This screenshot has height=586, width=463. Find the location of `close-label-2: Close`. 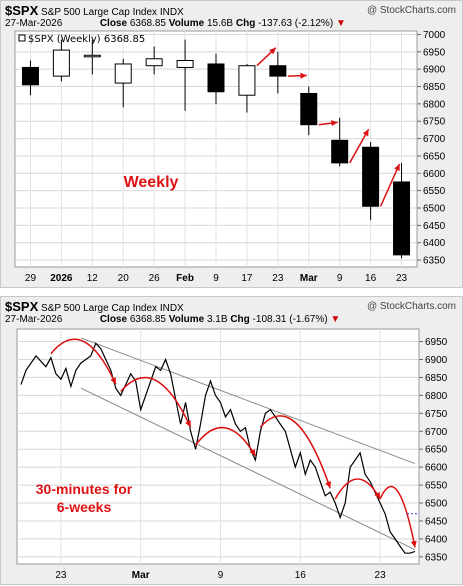

close-label-2: Close is located at coordinates (113, 319).